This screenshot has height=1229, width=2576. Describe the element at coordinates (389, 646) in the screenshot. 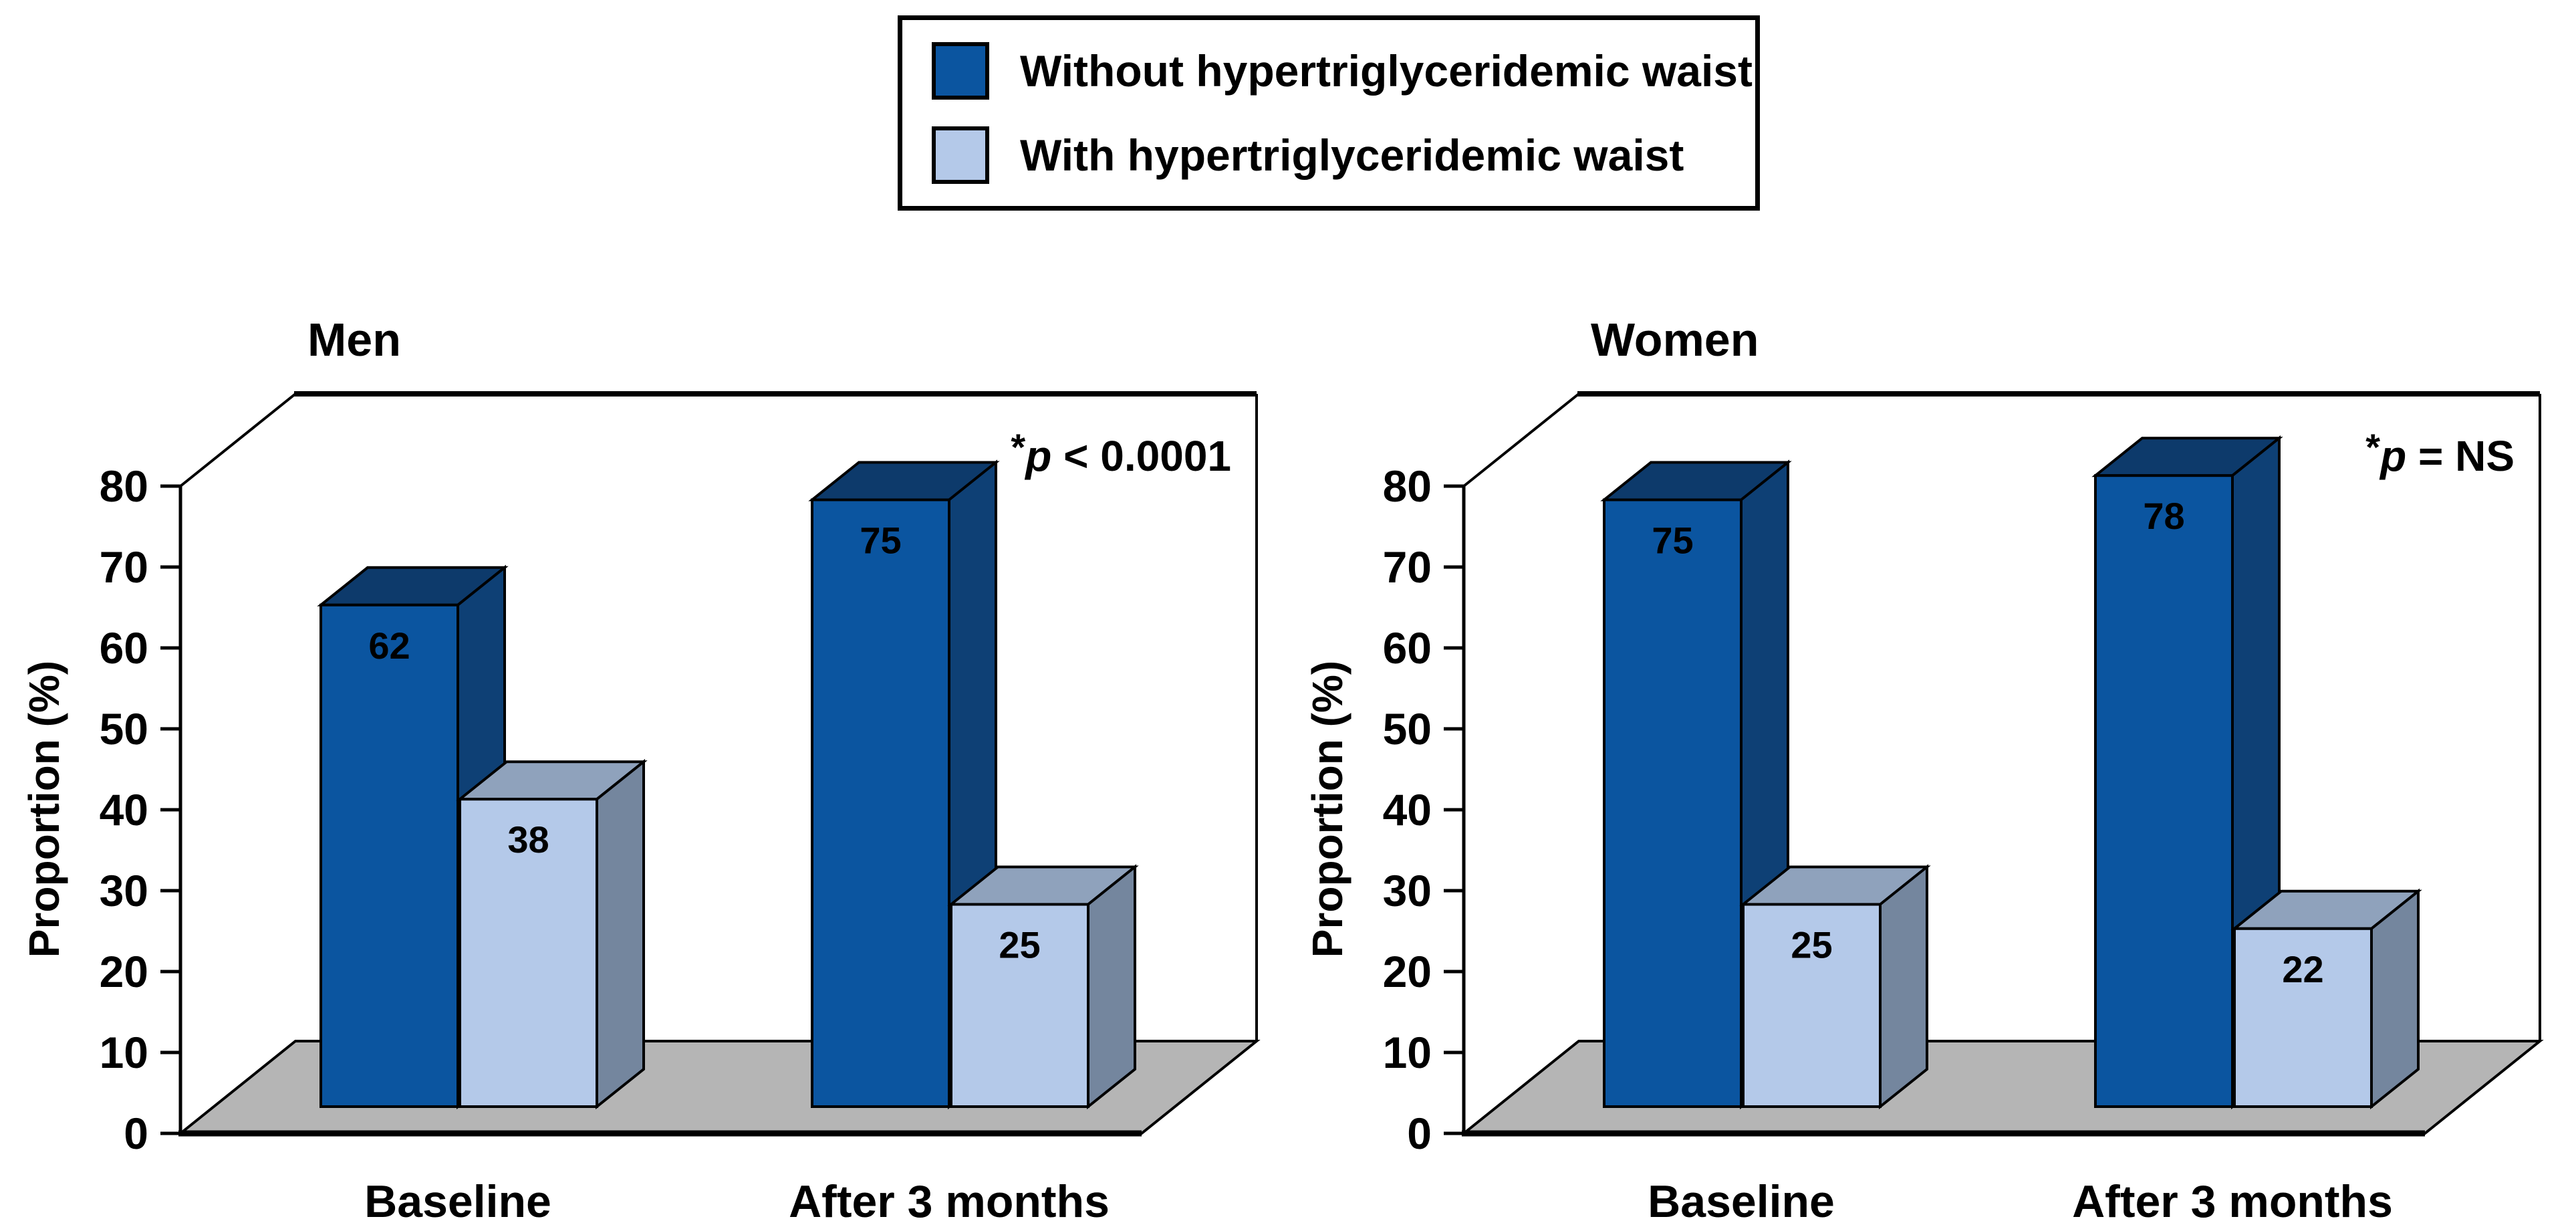

I see `bar-value-label: 62` at that location.